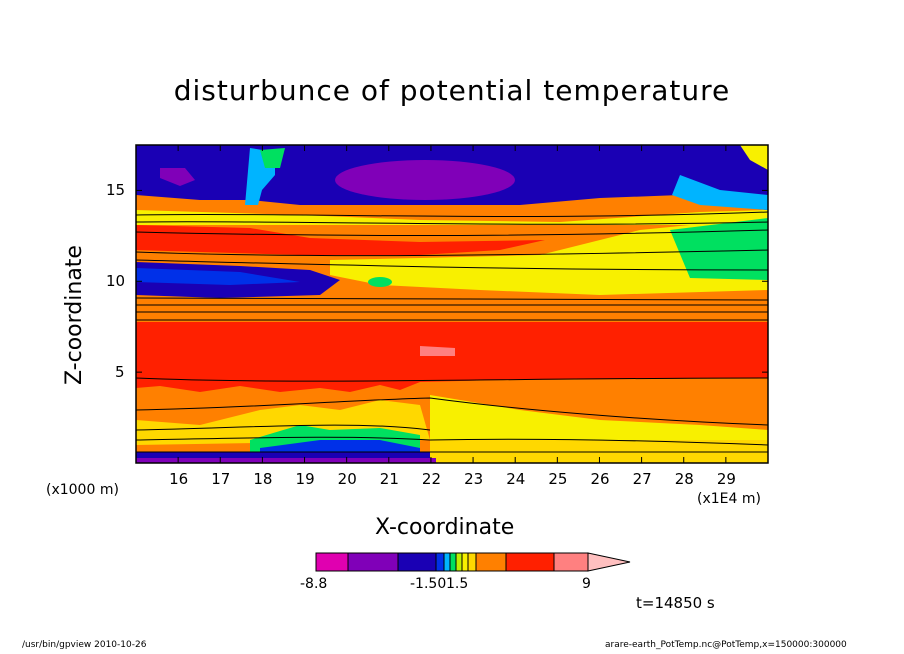 The width and height of the screenshot is (904, 654). What do you see at coordinates (457, 584) in the screenshot?
I see `colorbar-label: 1.5` at bounding box center [457, 584].